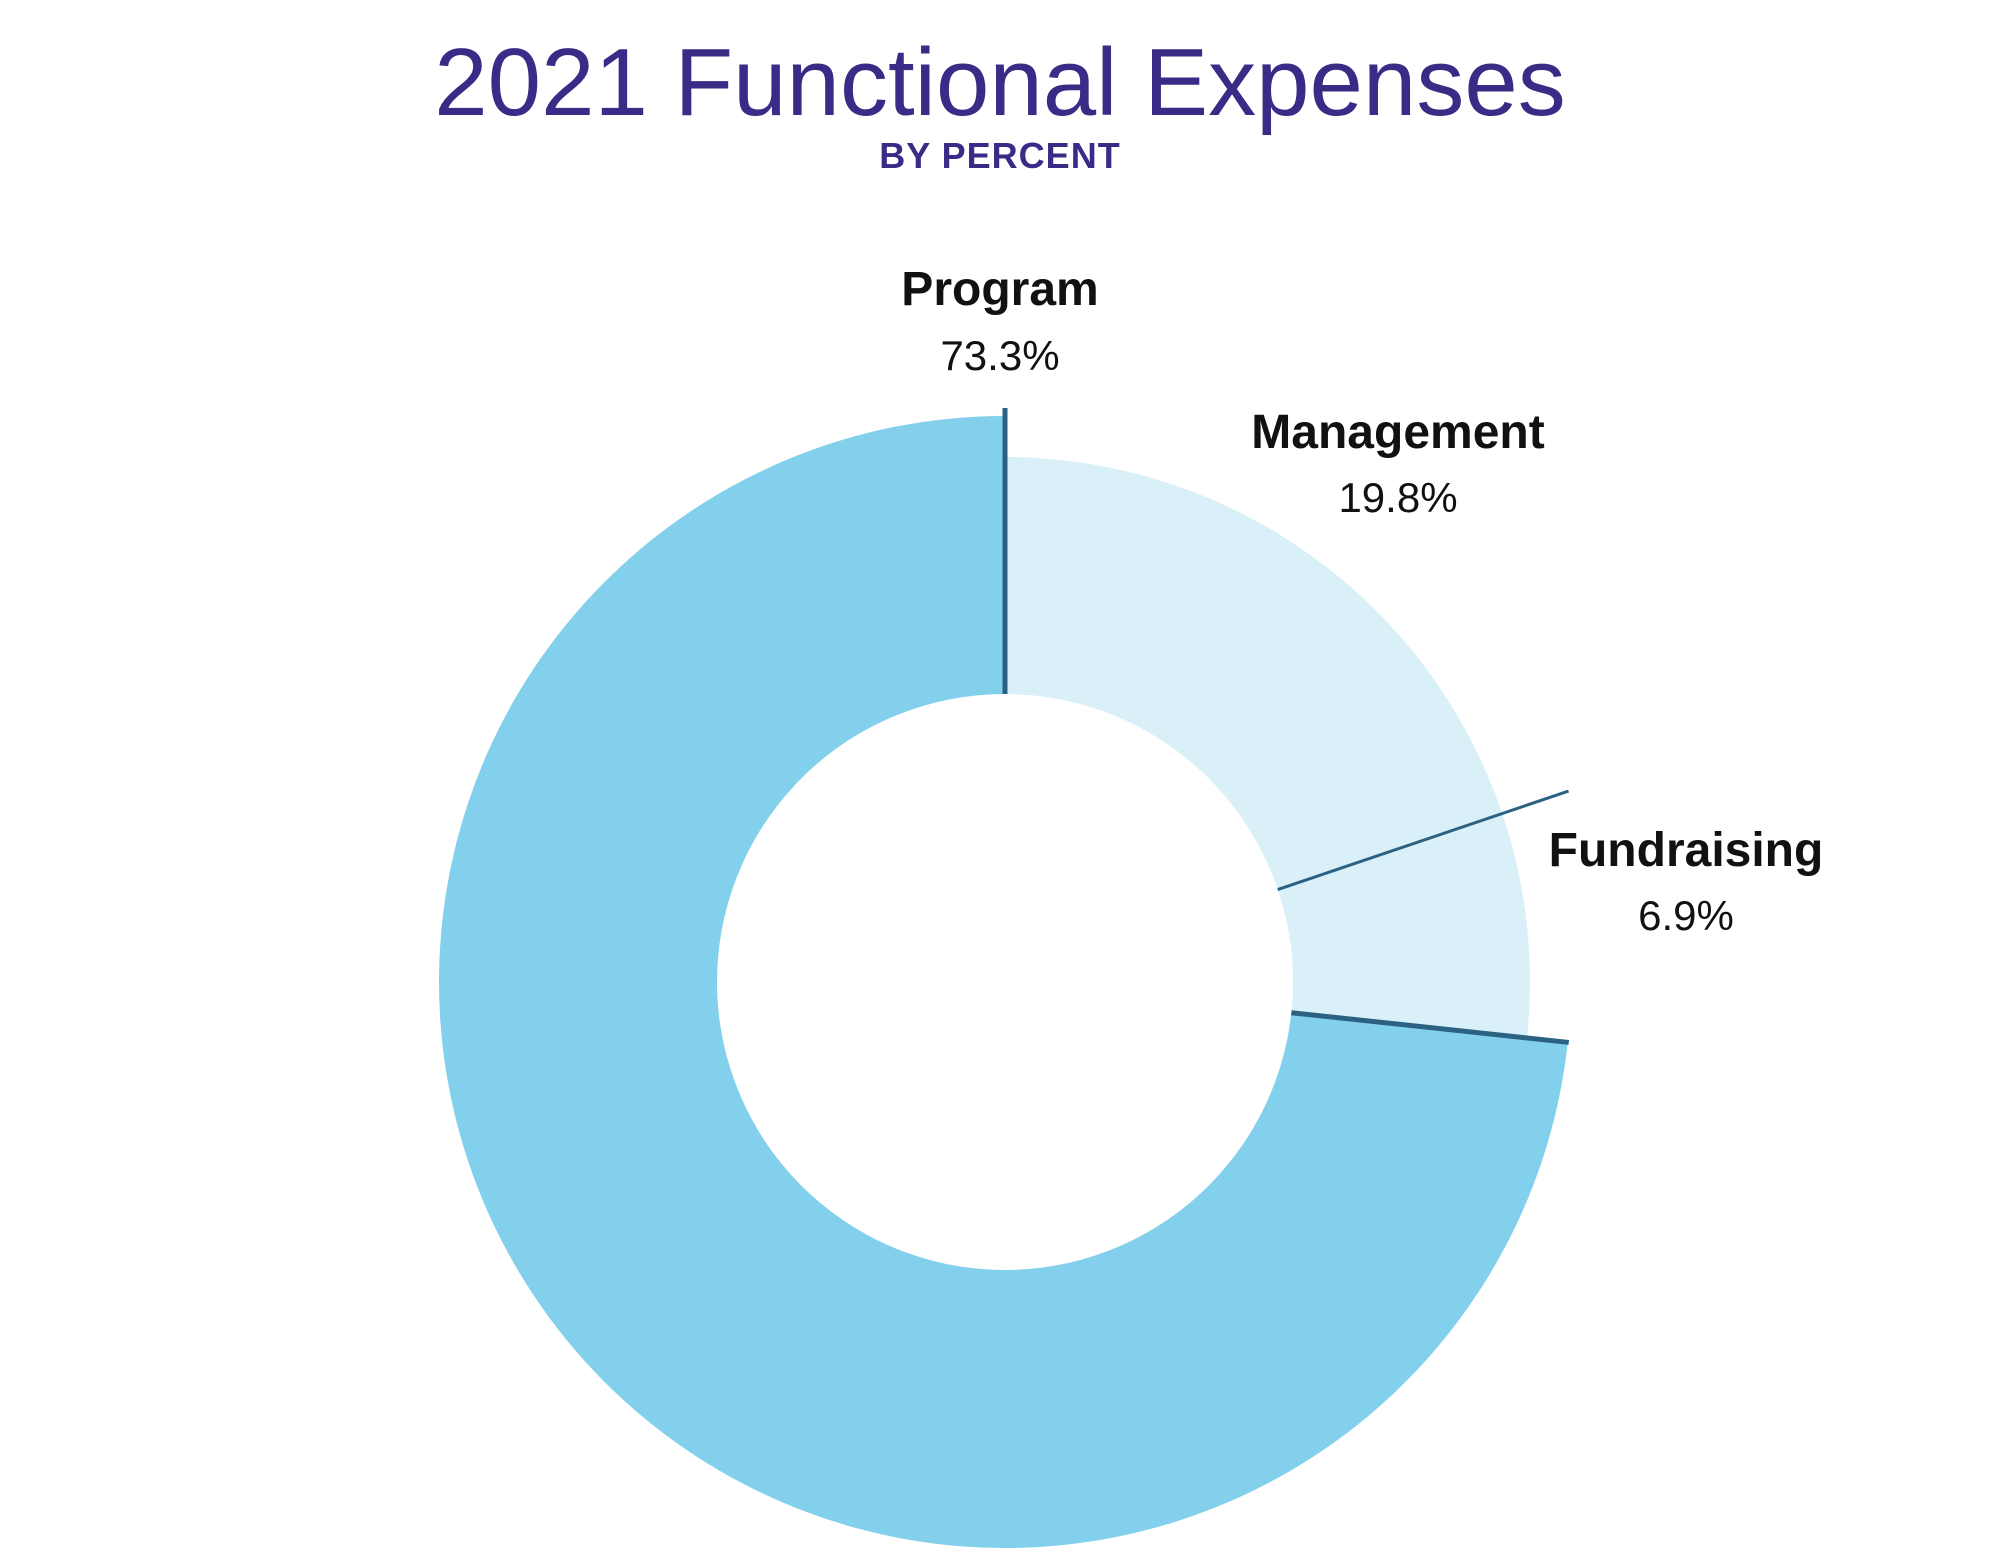 The image size is (2000, 1555). What do you see at coordinates (1000, 82) in the screenshot?
I see `chart-title: 2021 Functional Expenses` at bounding box center [1000, 82].